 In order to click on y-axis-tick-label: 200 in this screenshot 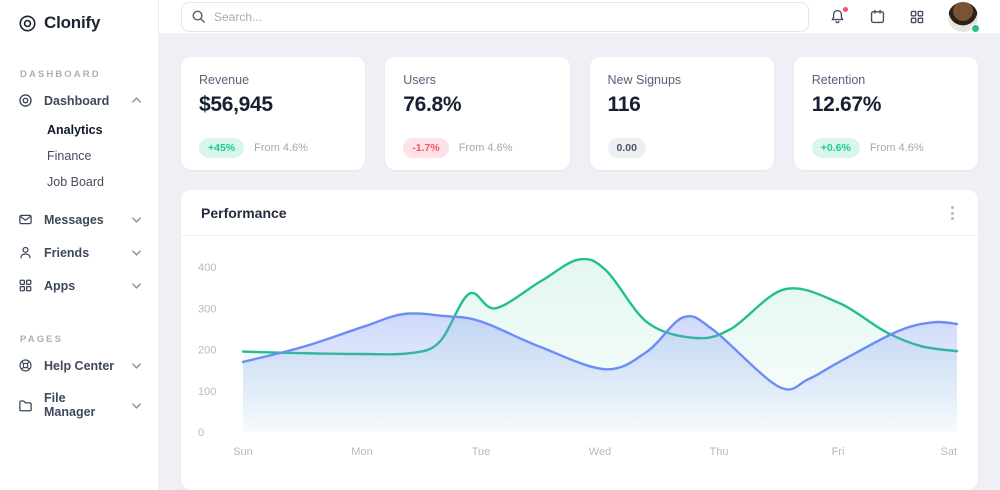, I will do `click(207, 351)`.